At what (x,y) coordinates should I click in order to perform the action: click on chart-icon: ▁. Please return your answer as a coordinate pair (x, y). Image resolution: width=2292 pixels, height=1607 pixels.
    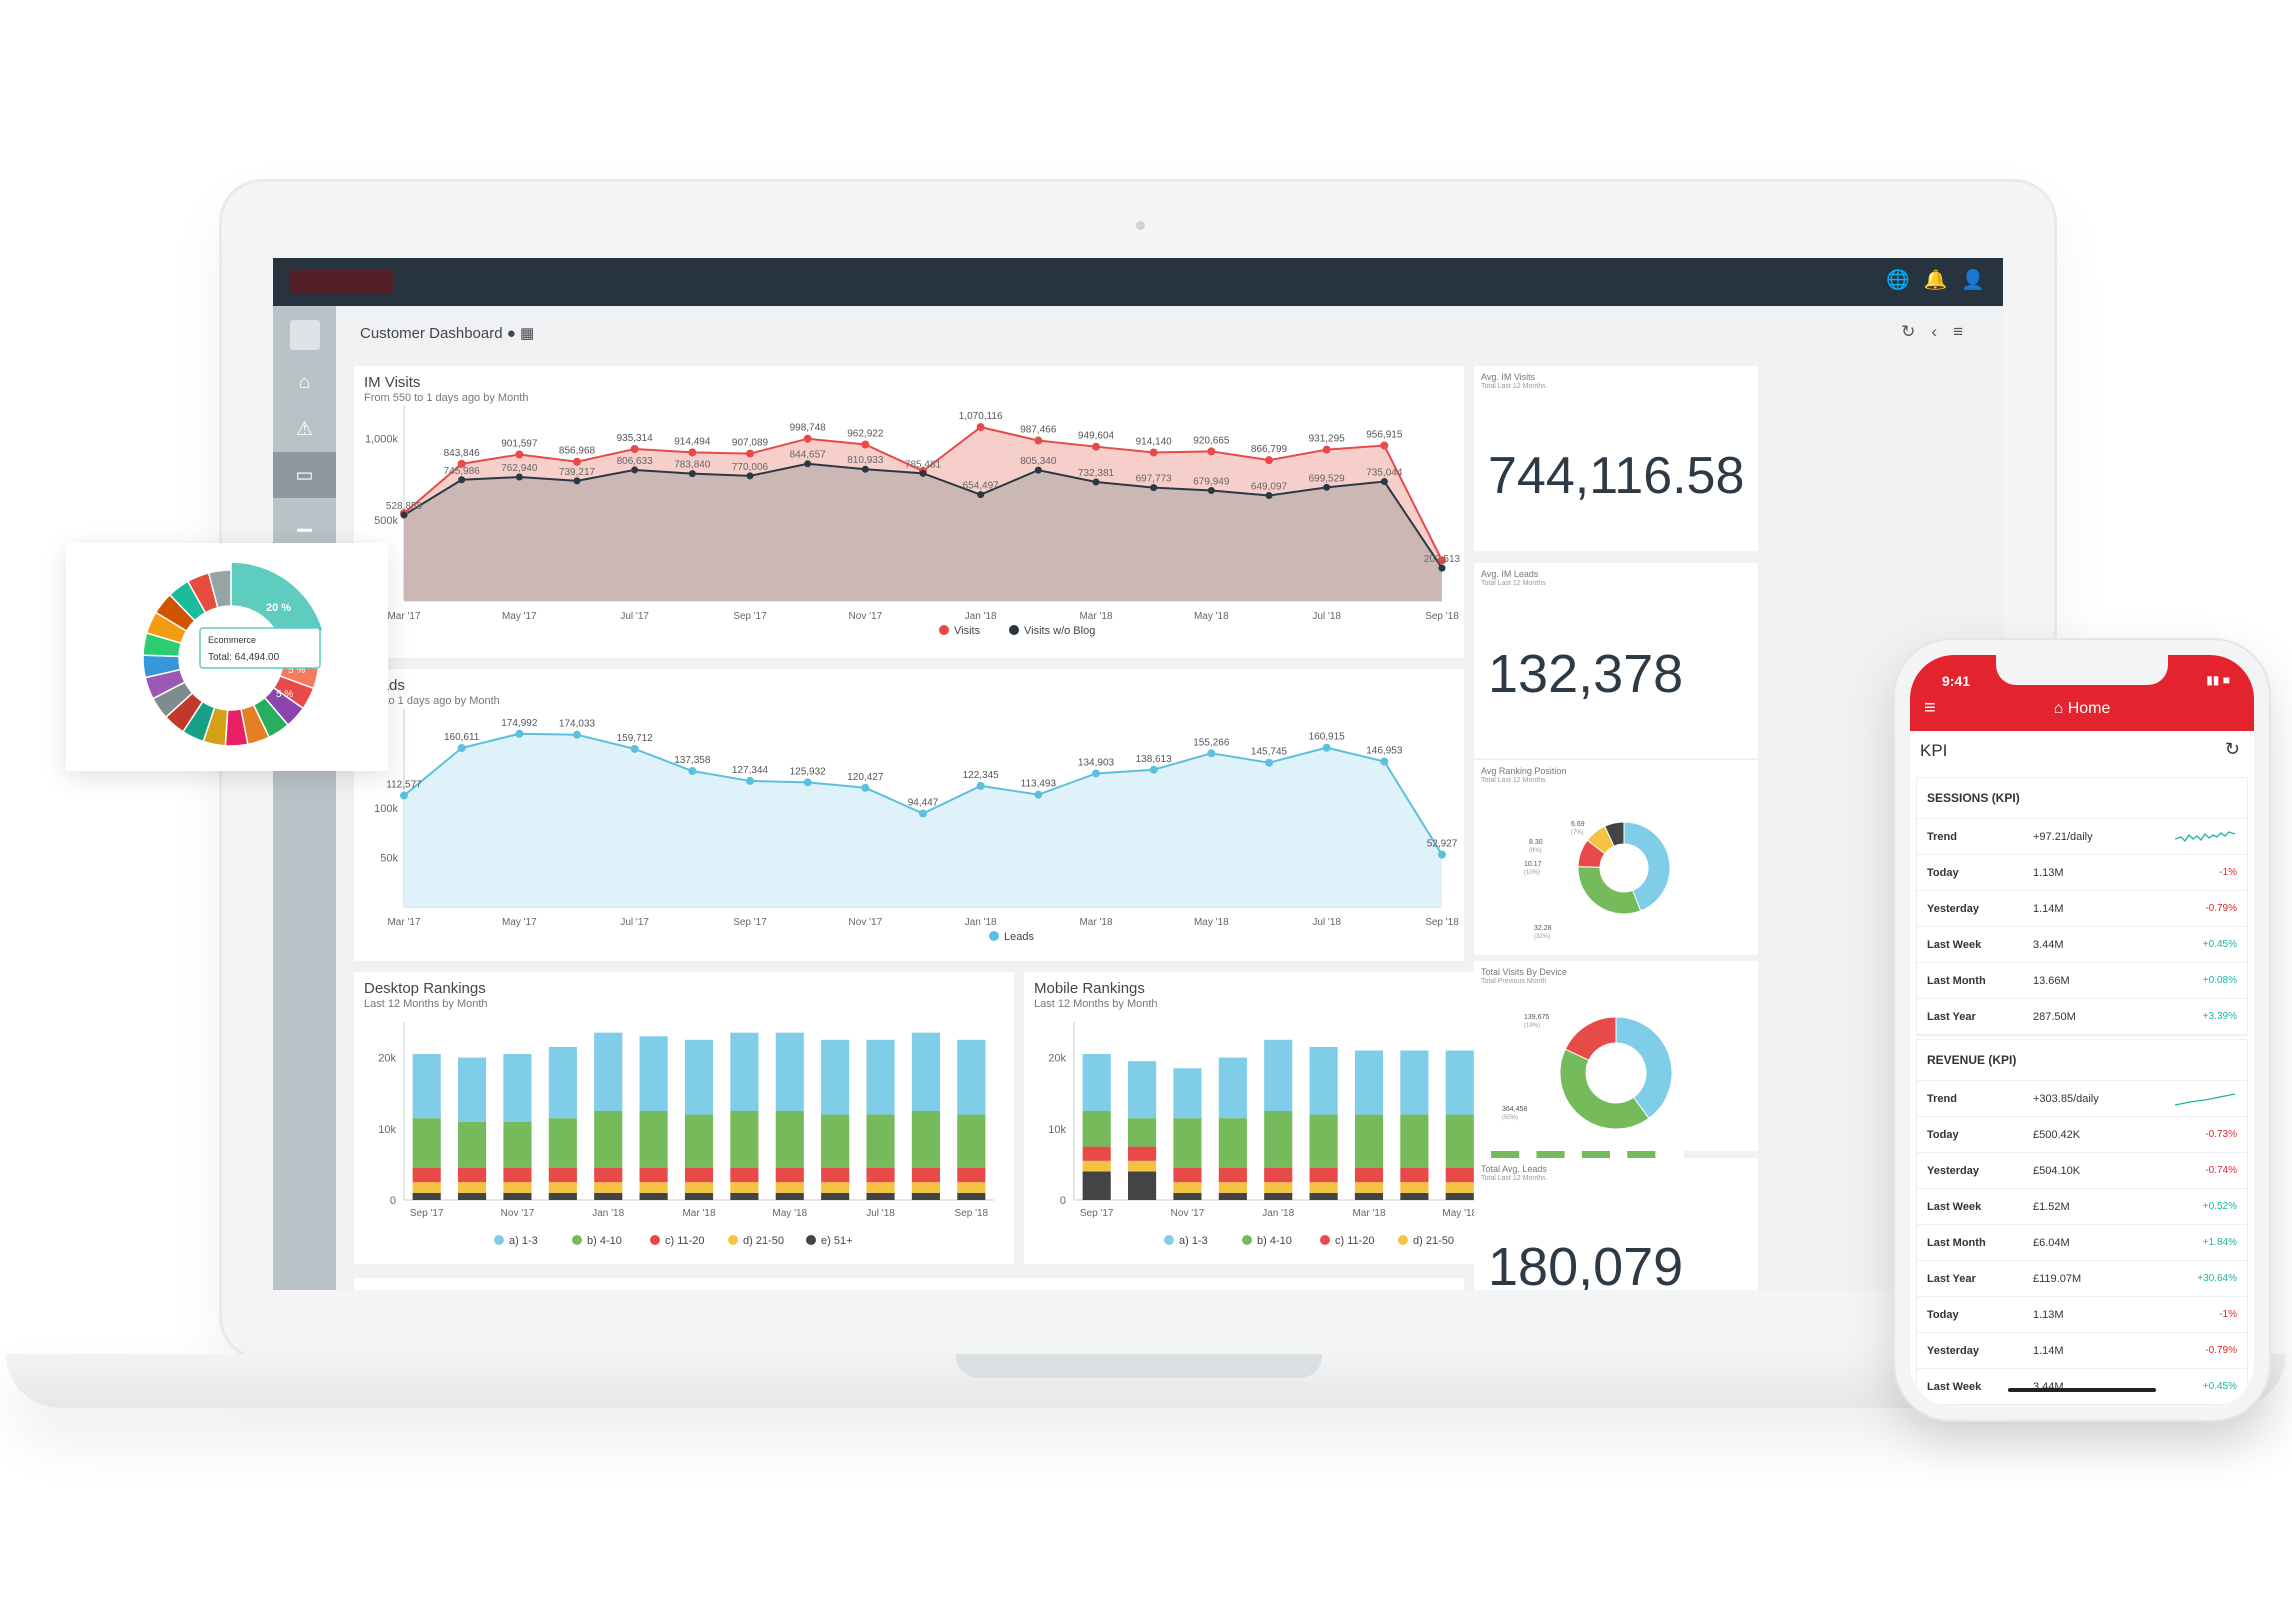
    Looking at the image, I should click on (304, 521).